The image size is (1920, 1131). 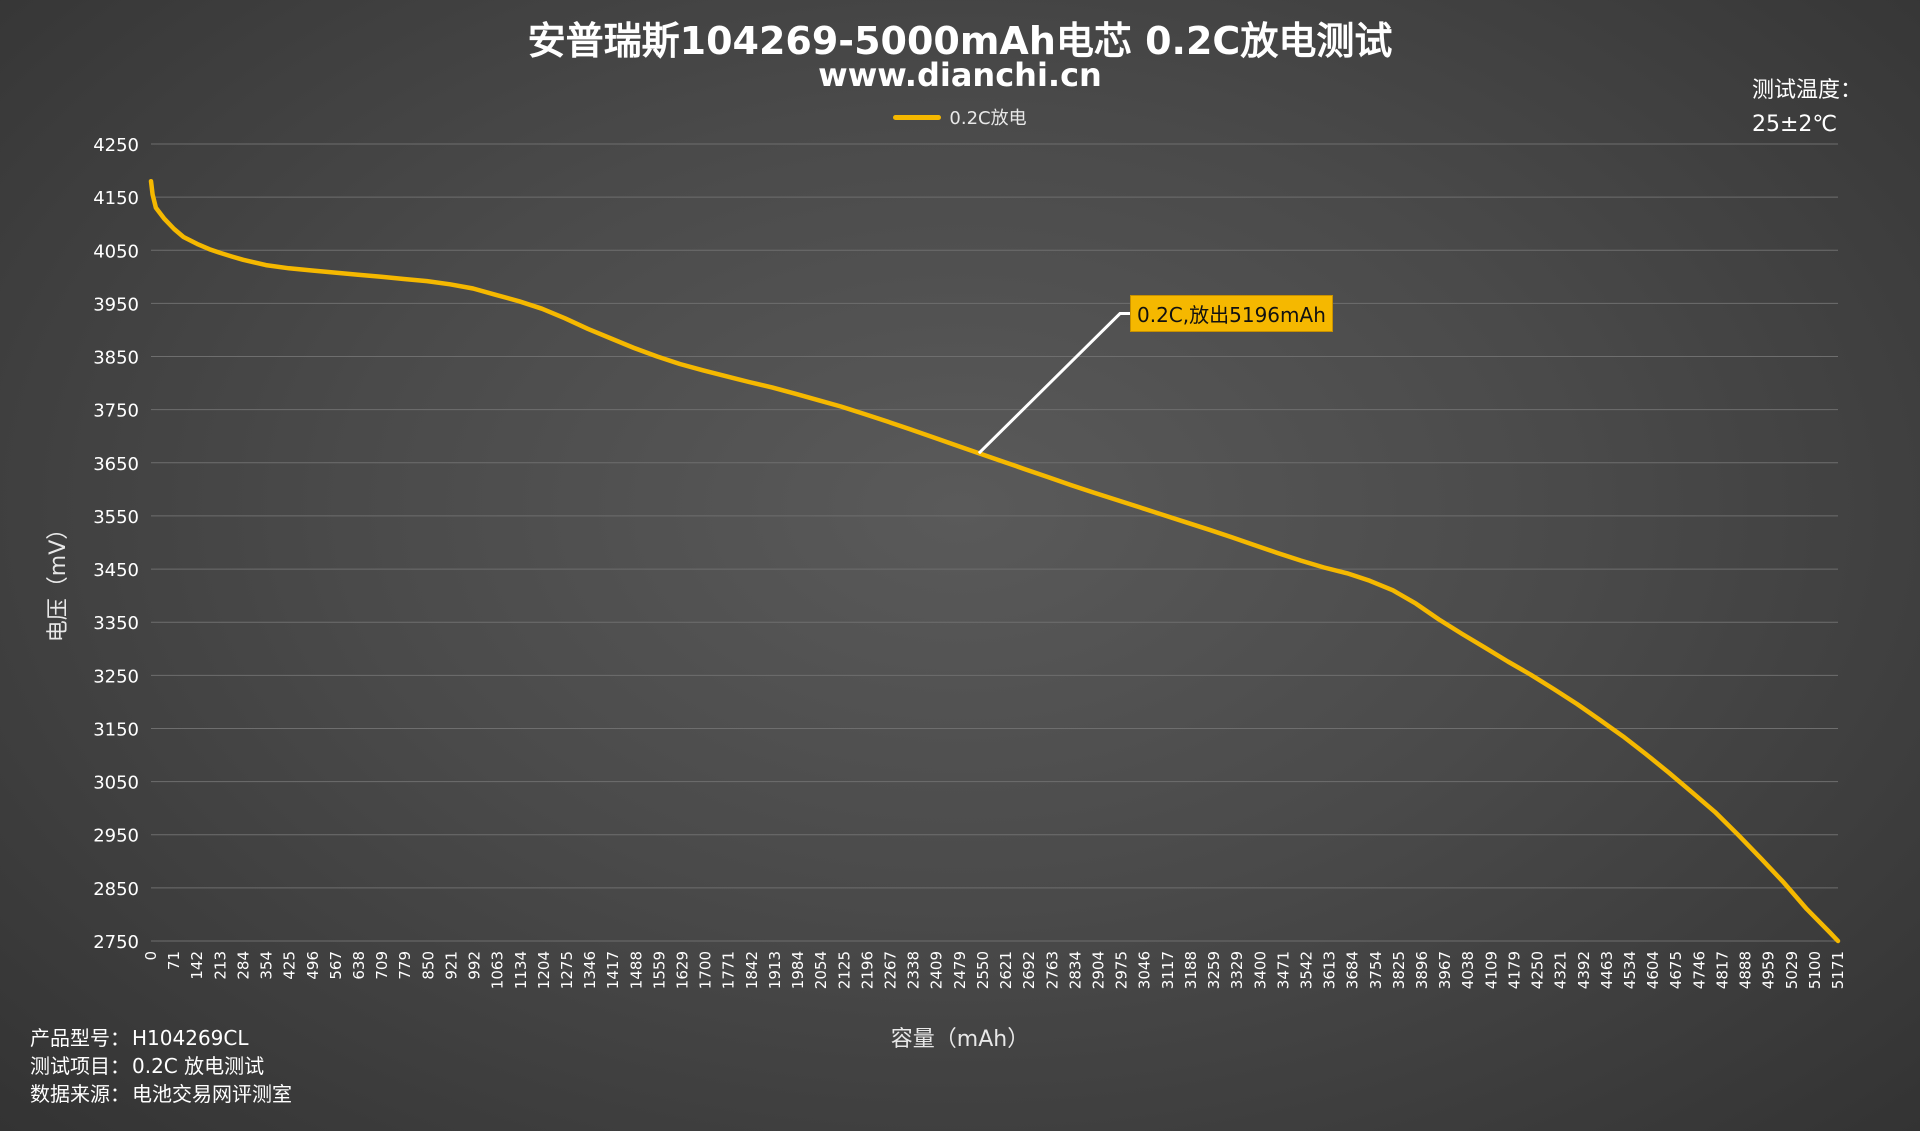 I want to click on info-key: 测试项目：, so click(x=80, y=1066).